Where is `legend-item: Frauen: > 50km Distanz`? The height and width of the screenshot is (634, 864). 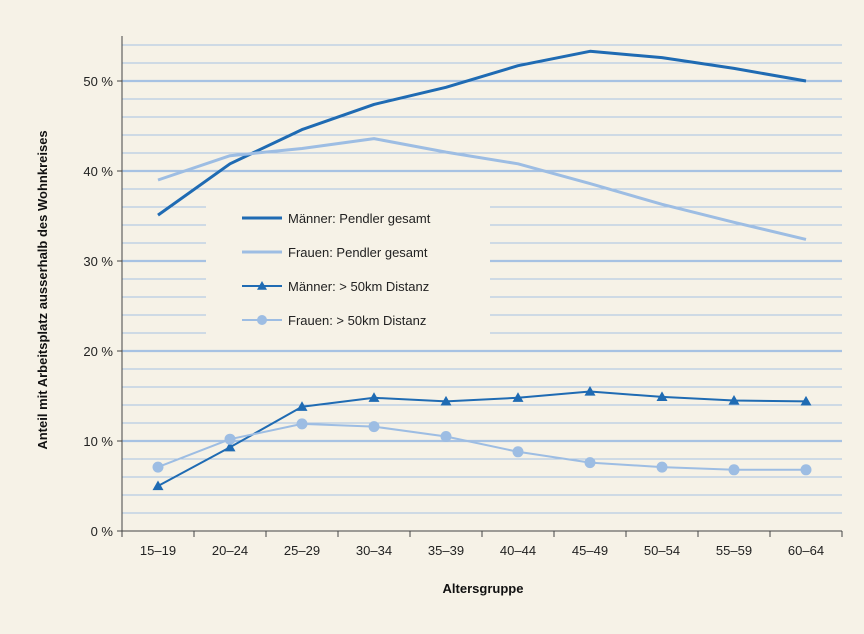
legend-item: Frauen: > 50km Distanz is located at coordinates (334, 320).